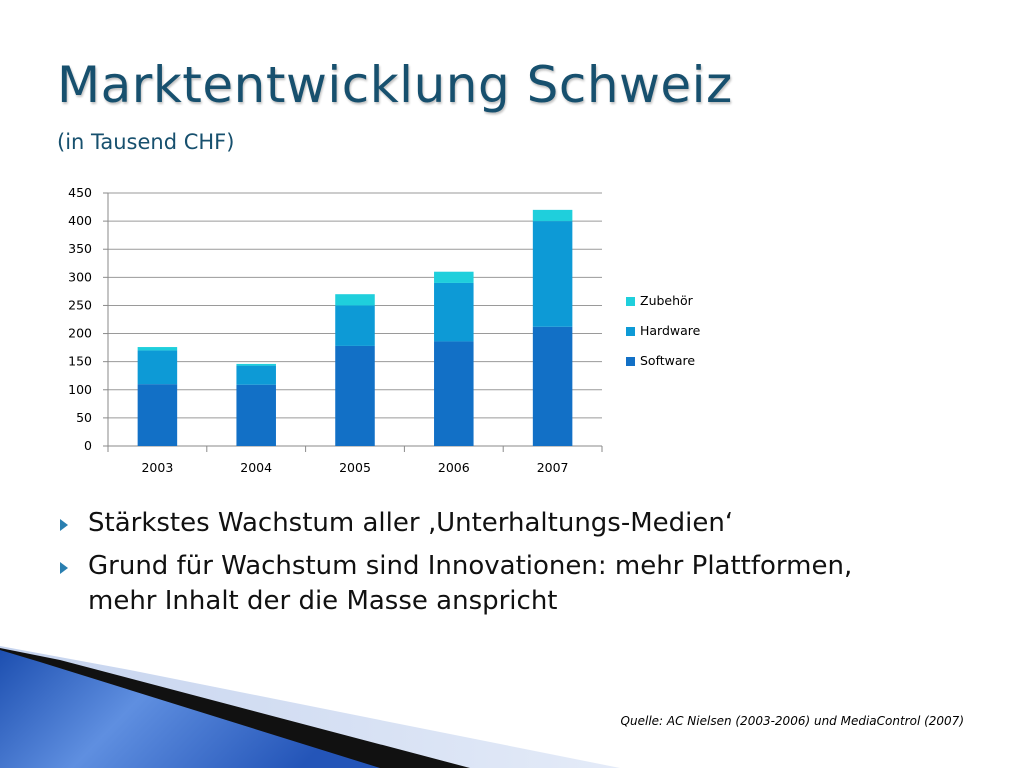  Describe the element at coordinates (454, 312) in the screenshot. I see `bar-hardware-2006` at that location.